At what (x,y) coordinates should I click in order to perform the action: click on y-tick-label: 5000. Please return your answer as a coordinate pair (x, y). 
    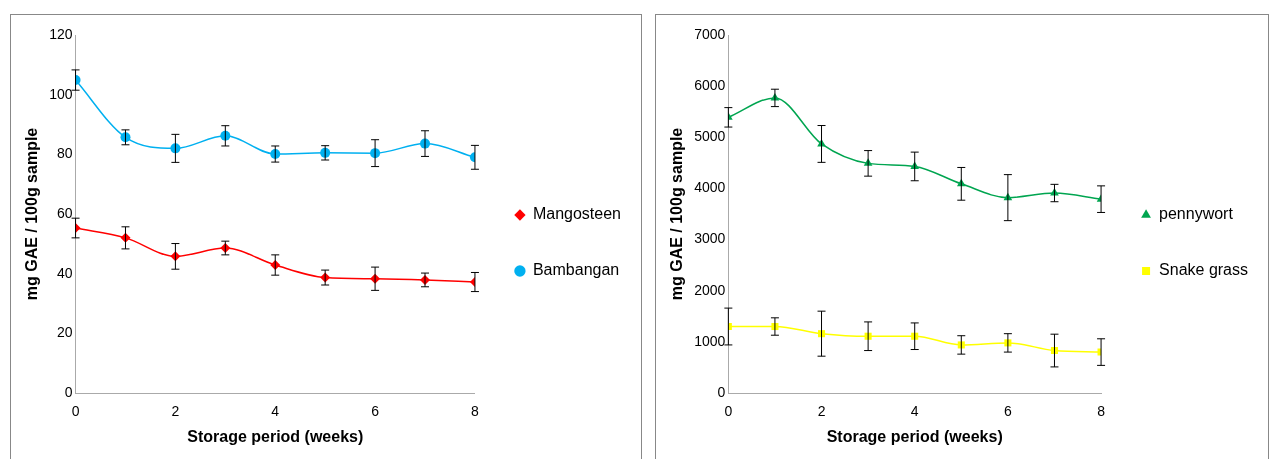
    Looking at the image, I should click on (710, 136).